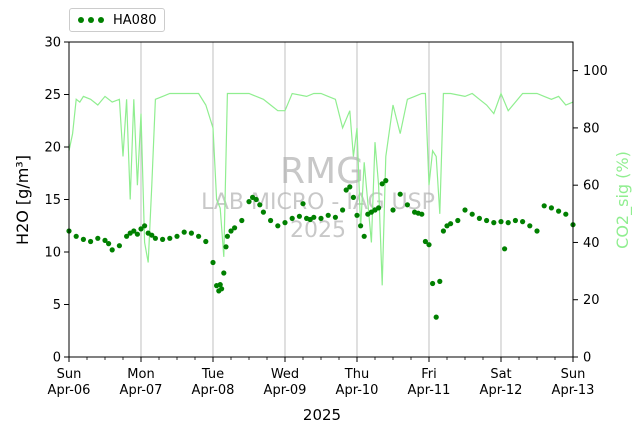 The height and width of the screenshot is (433, 644). What do you see at coordinates (69, 390) in the screenshot?
I see `x-tick-label: Apr-06` at bounding box center [69, 390].